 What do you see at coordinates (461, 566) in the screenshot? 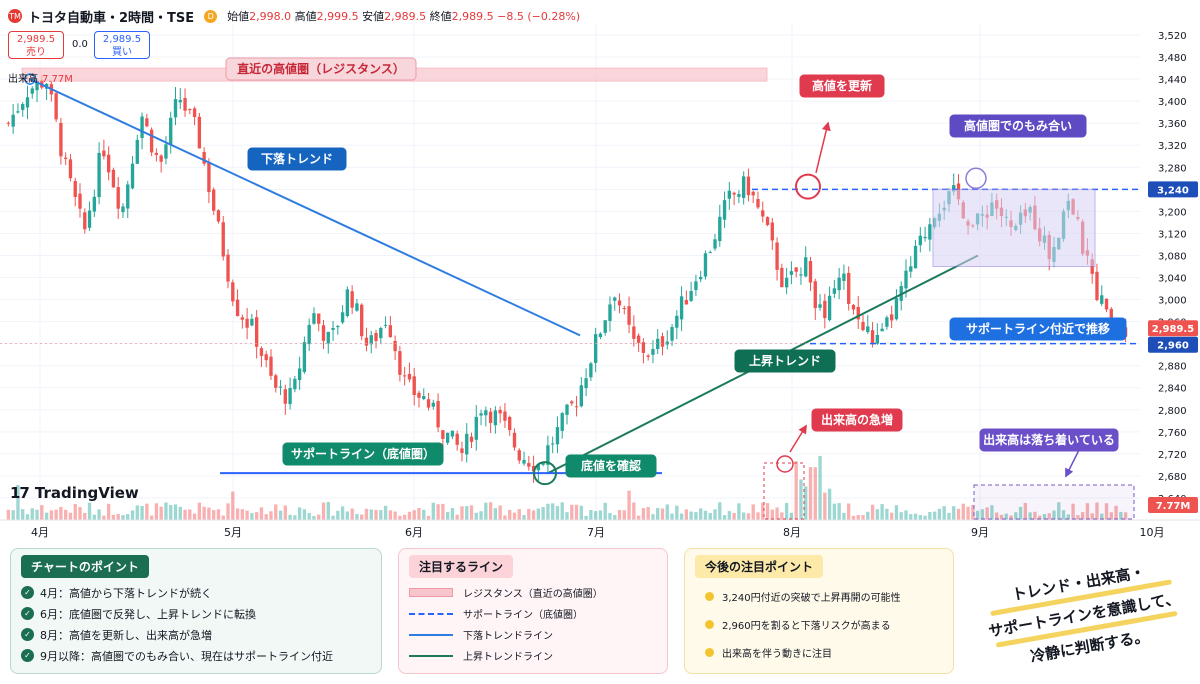
I see `key-lines-title: 注目するライン` at bounding box center [461, 566].